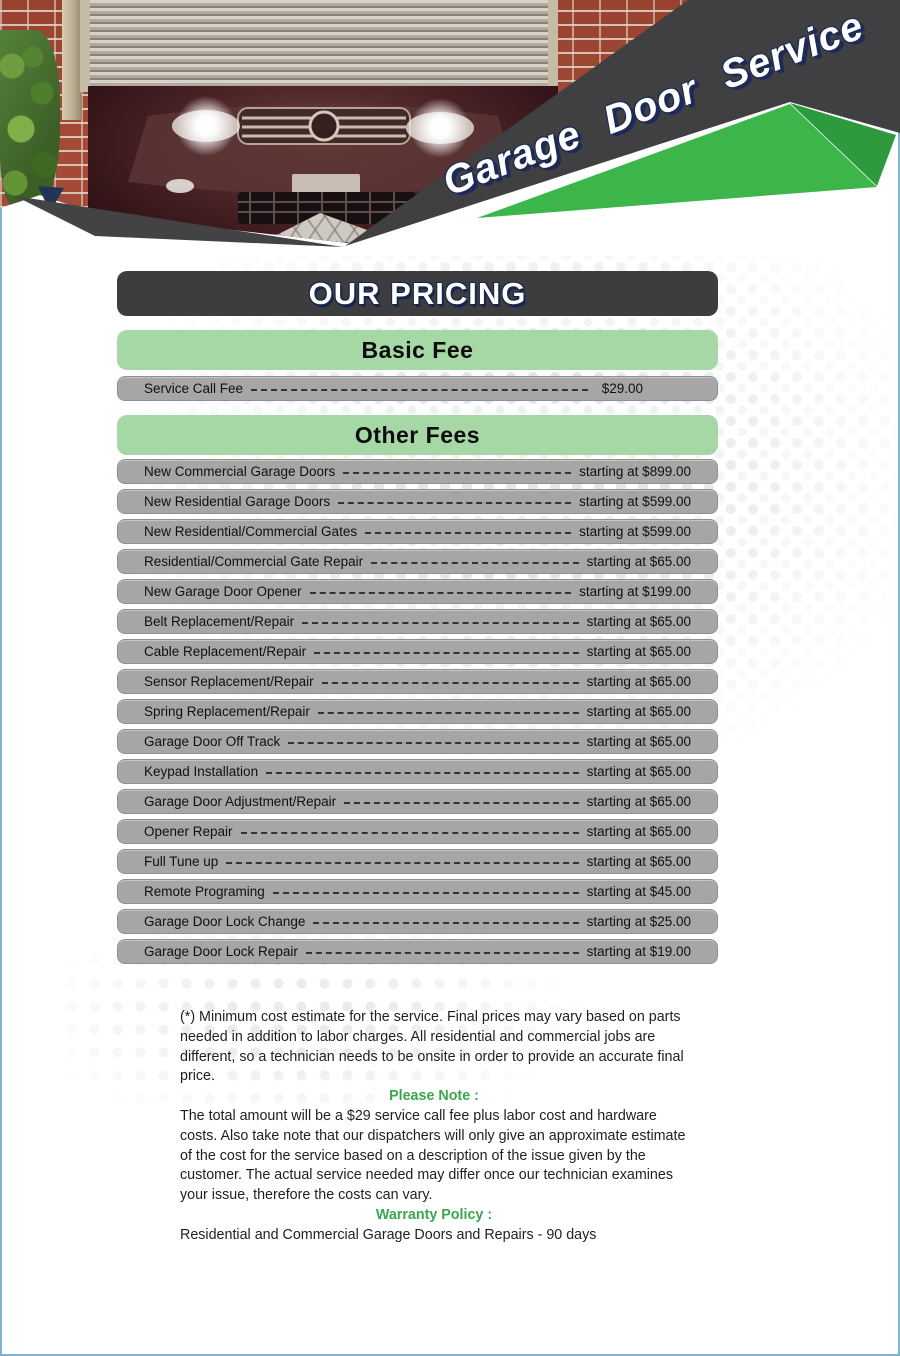 This screenshot has width=900, height=1356. Describe the element at coordinates (638, 951) in the screenshot. I see `fee-price: starting at $19.00` at that location.